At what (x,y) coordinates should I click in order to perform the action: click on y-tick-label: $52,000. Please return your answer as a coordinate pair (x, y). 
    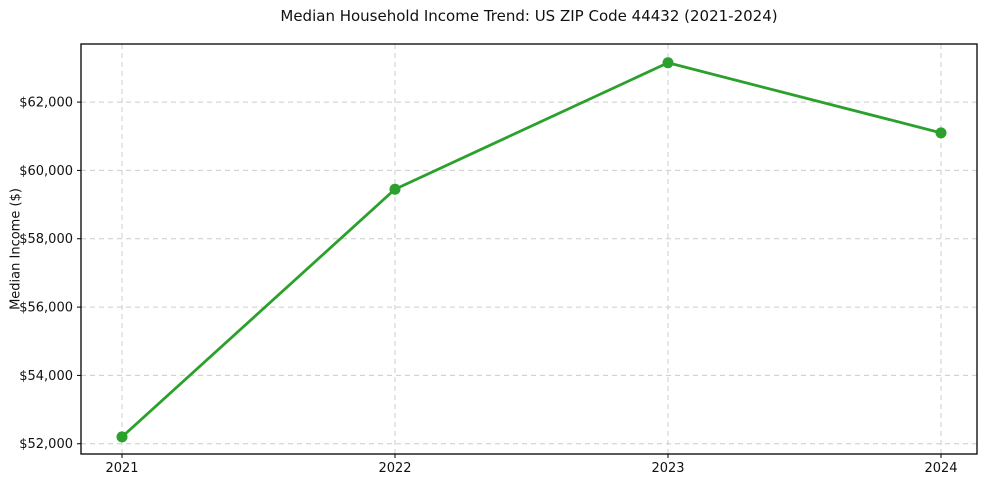
    Looking at the image, I should click on (46, 444).